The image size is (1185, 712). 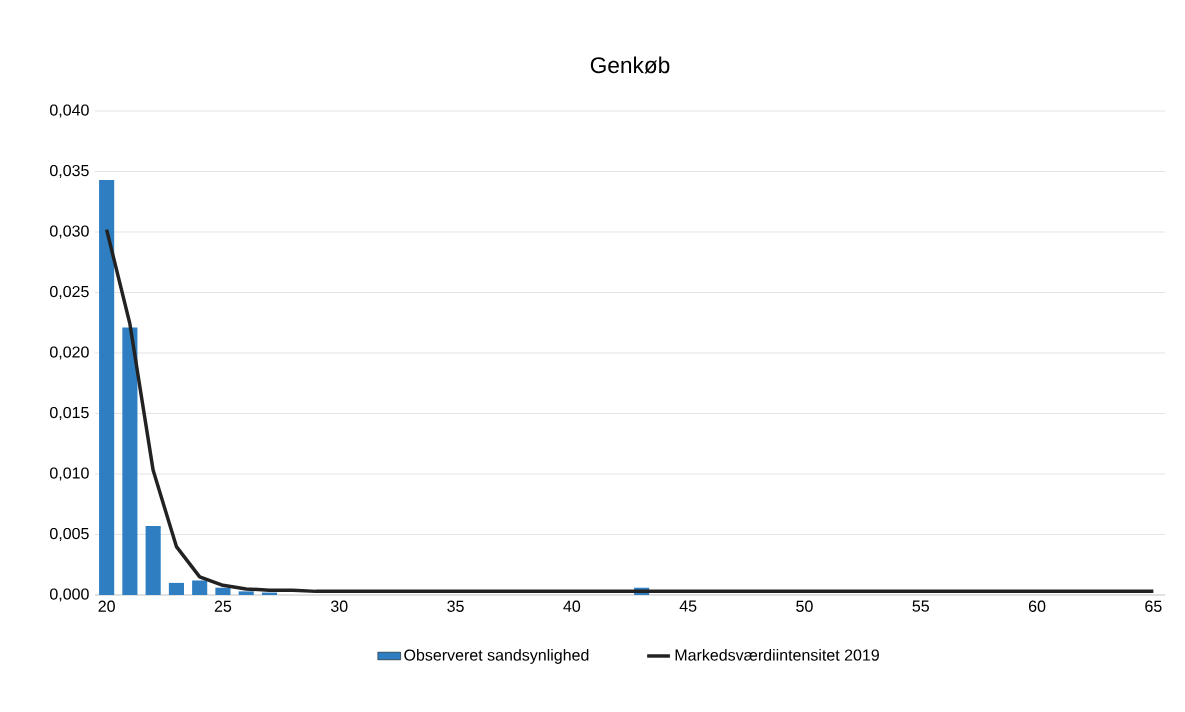 I want to click on x-tick-label: 40, so click(x=572, y=606).